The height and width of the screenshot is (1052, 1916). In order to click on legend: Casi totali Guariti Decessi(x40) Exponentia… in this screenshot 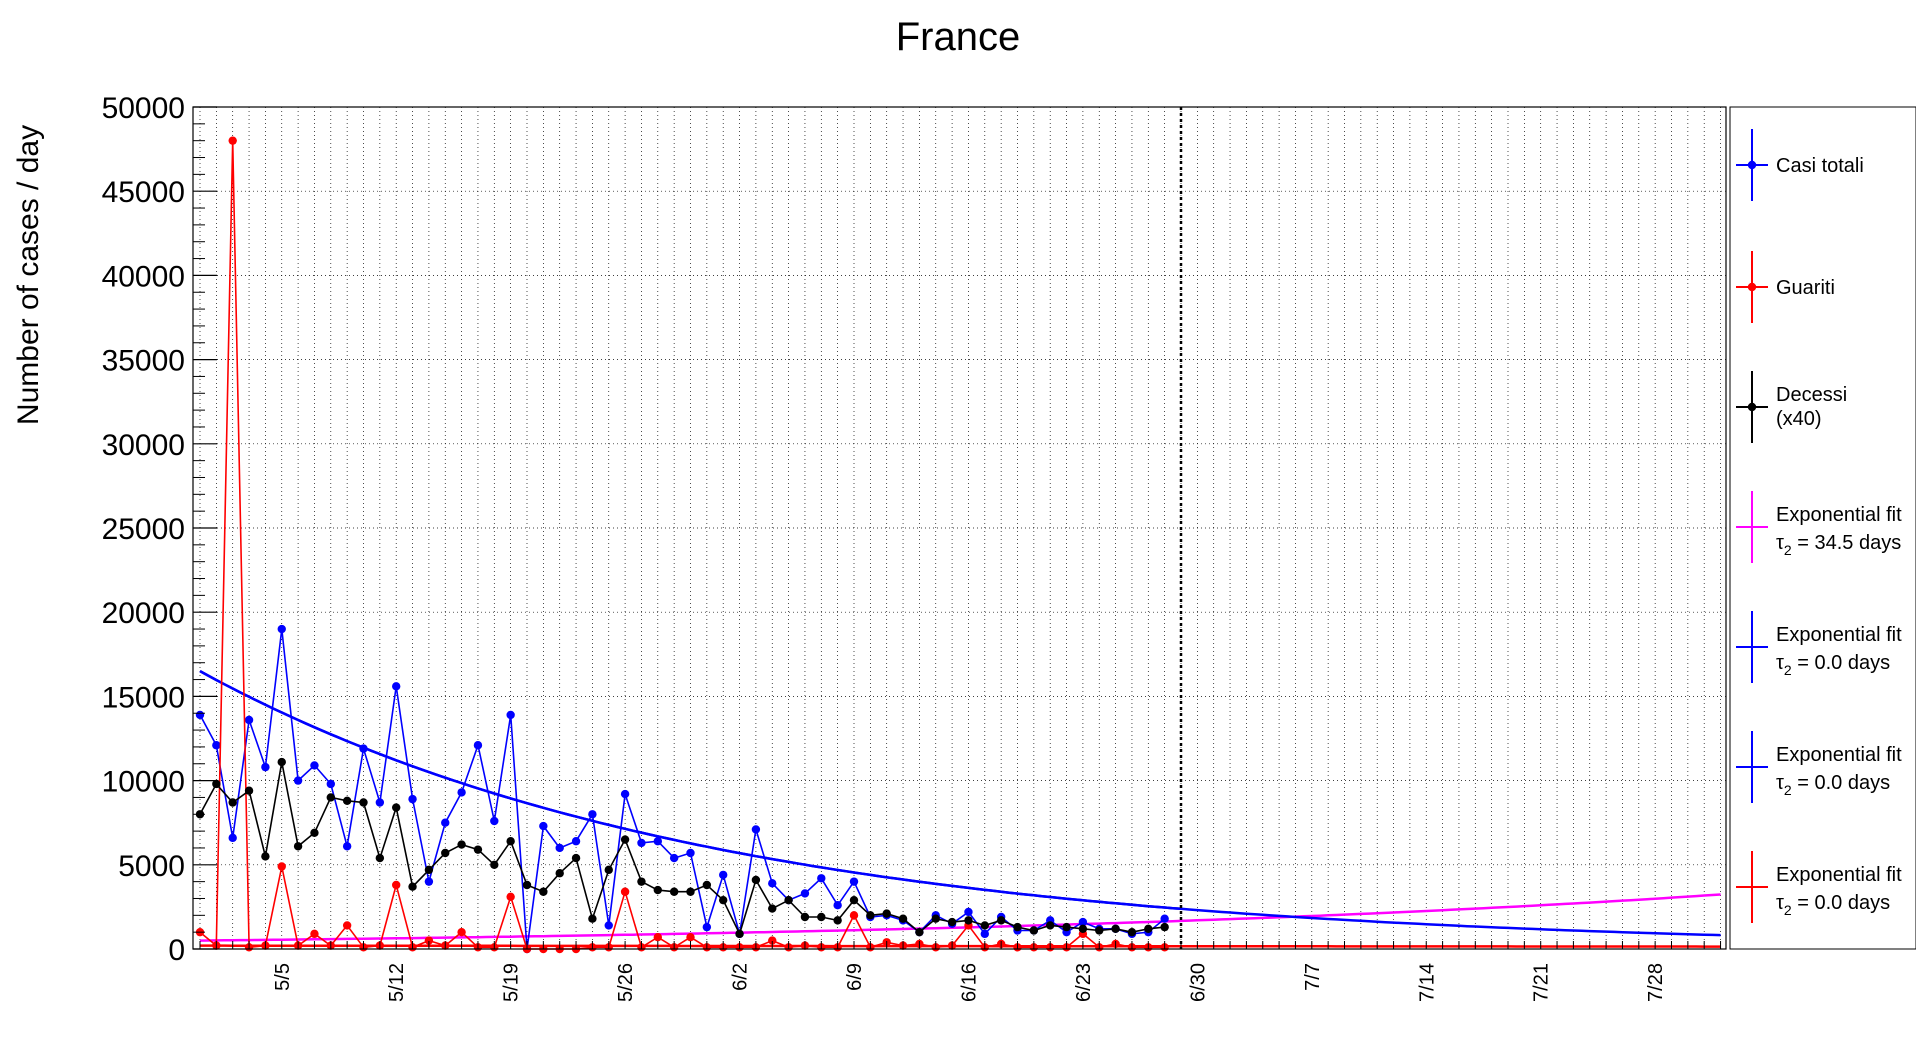, I will do `click(1822, 528)`.